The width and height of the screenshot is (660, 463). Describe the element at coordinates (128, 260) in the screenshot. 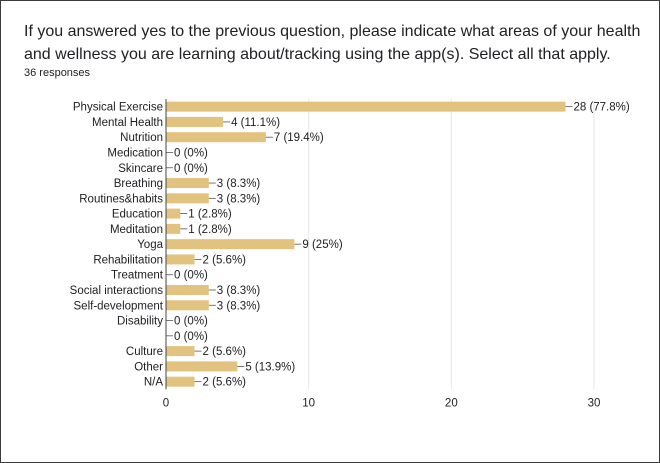

I see `category-label: Rehabilitation` at that location.